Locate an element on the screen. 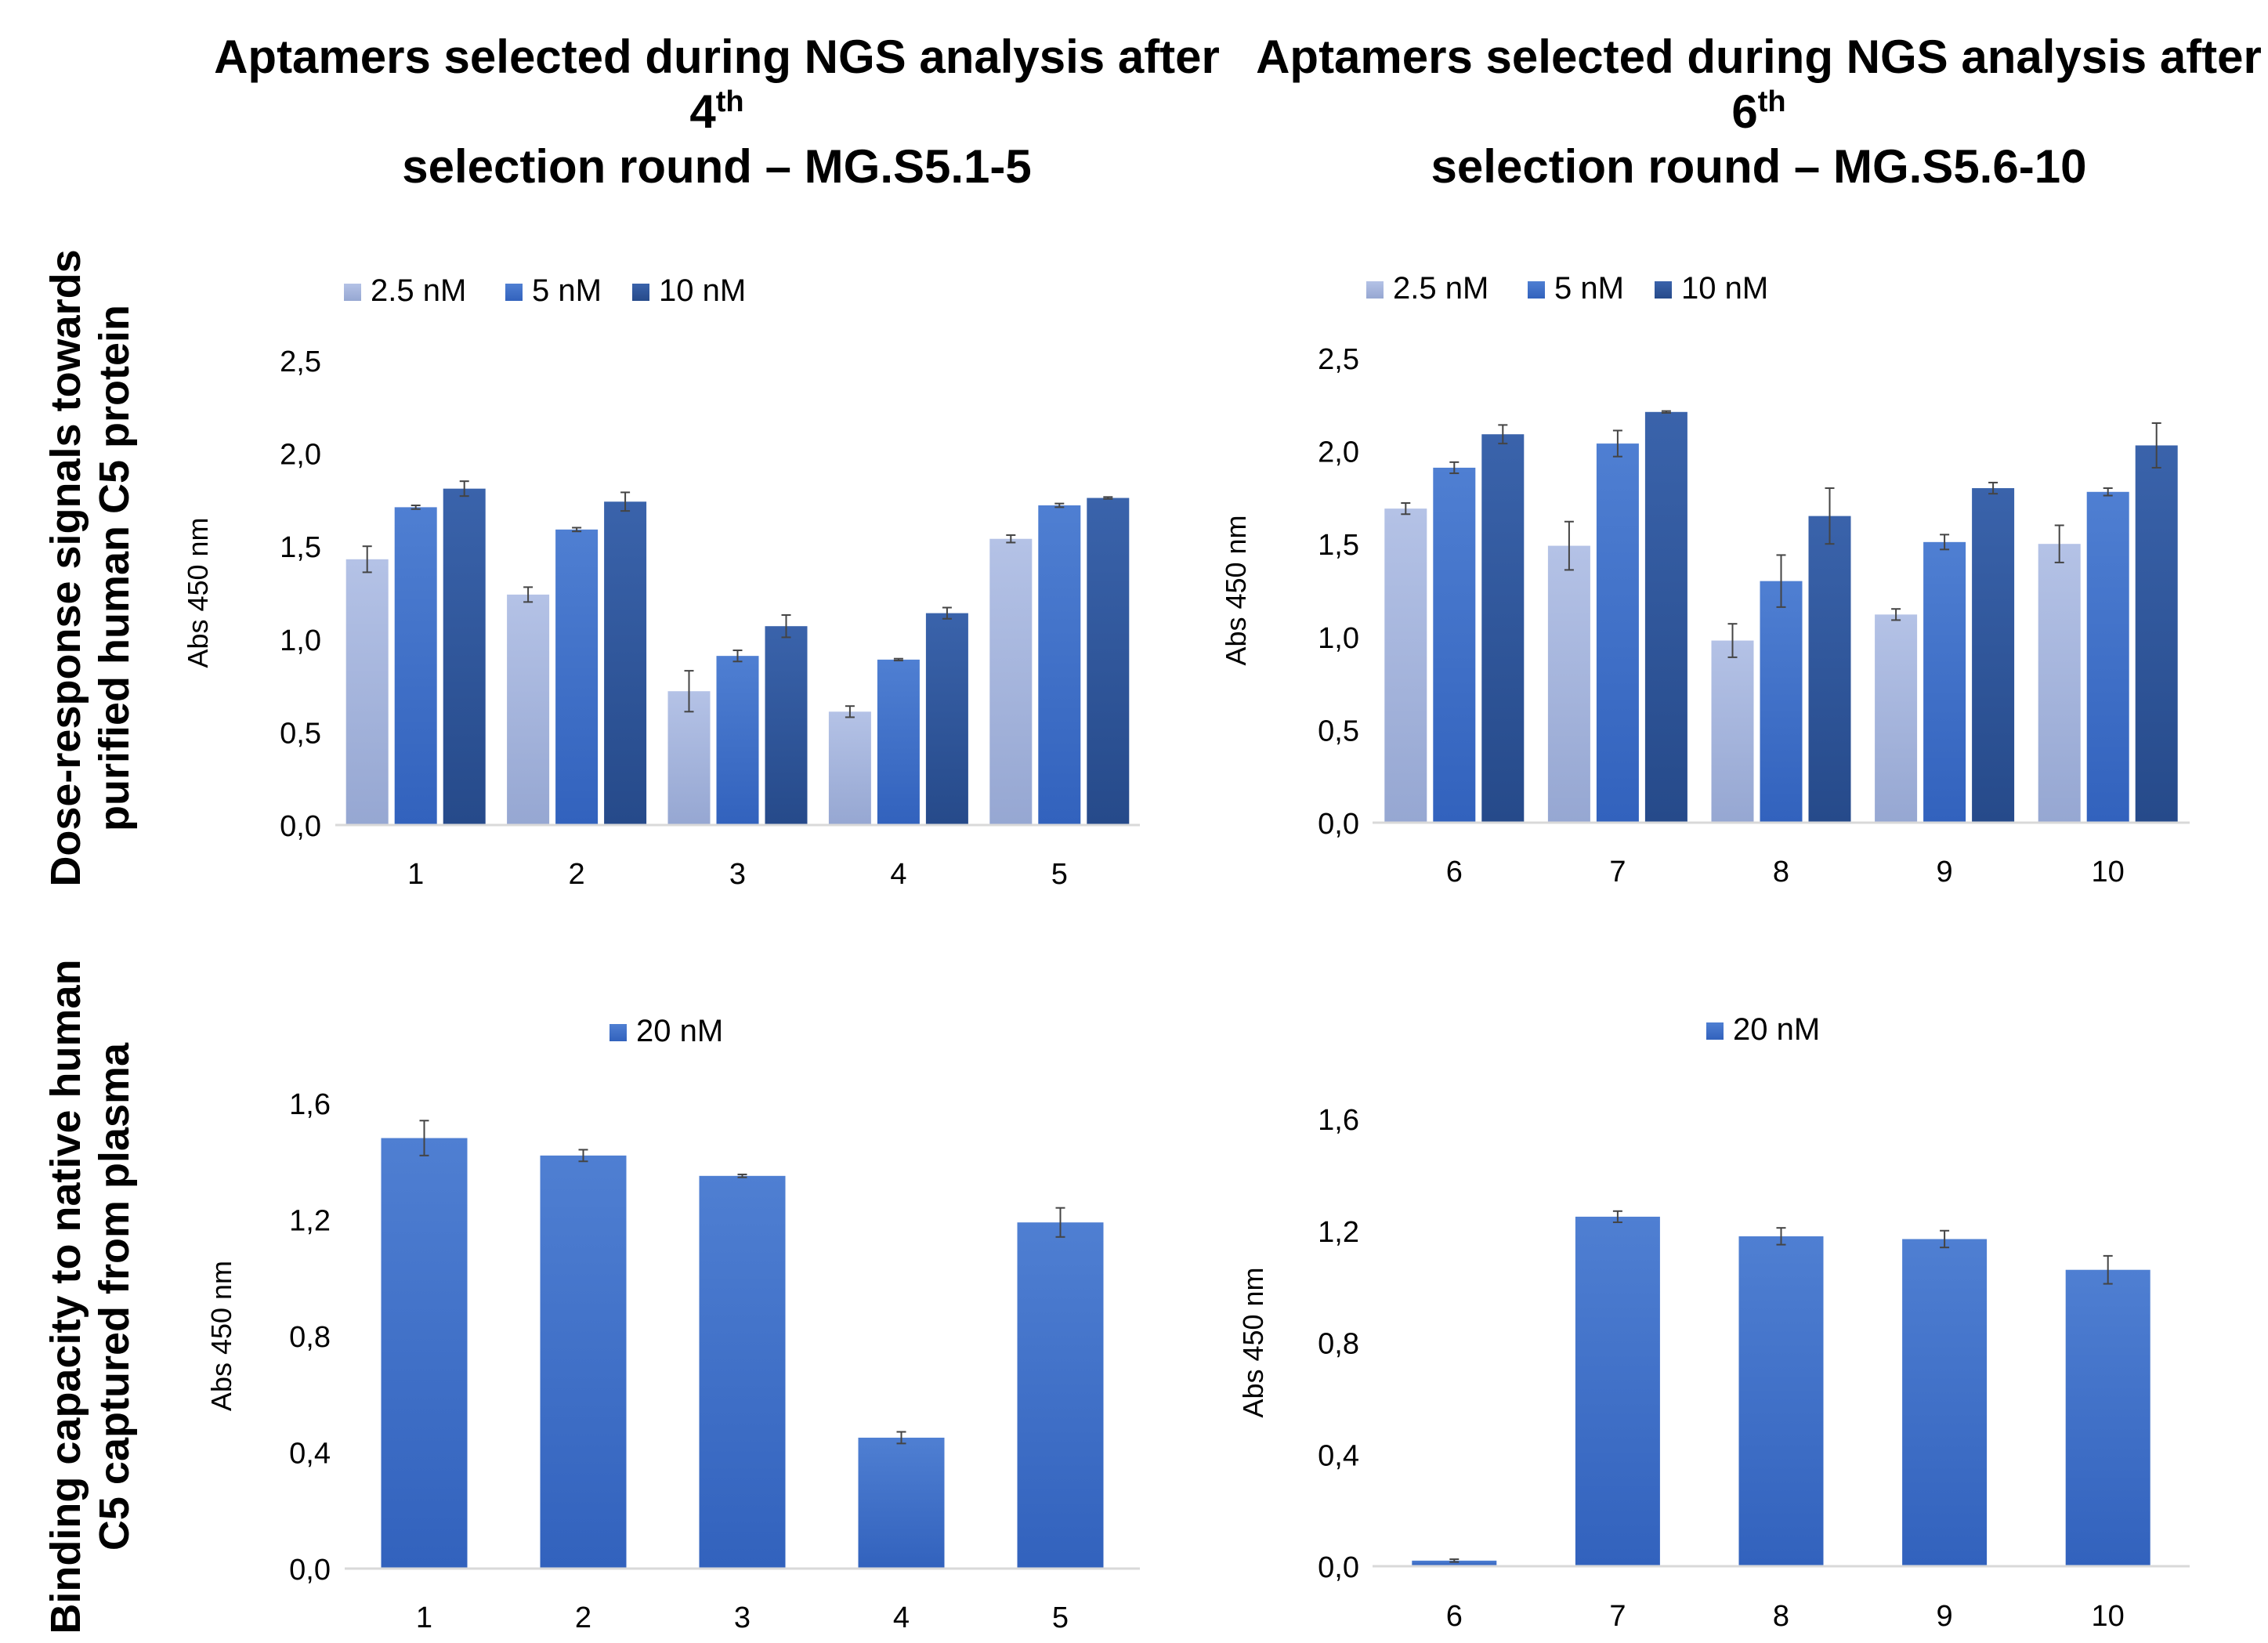 This screenshot has width=2268, height=1643. right-title-sup: th is located at coordinates (1772, 102).